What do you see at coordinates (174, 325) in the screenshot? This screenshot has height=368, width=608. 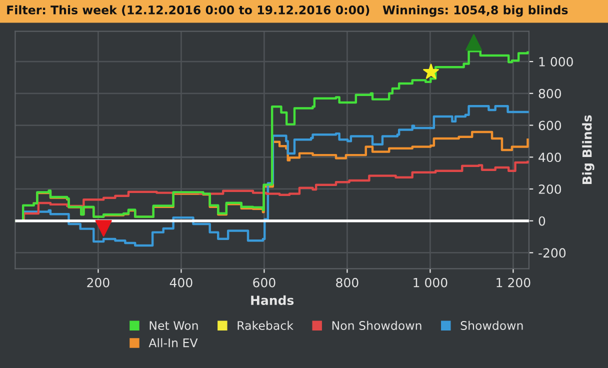 I see `legend-label: Net Won` at bounding box center [174, 325].